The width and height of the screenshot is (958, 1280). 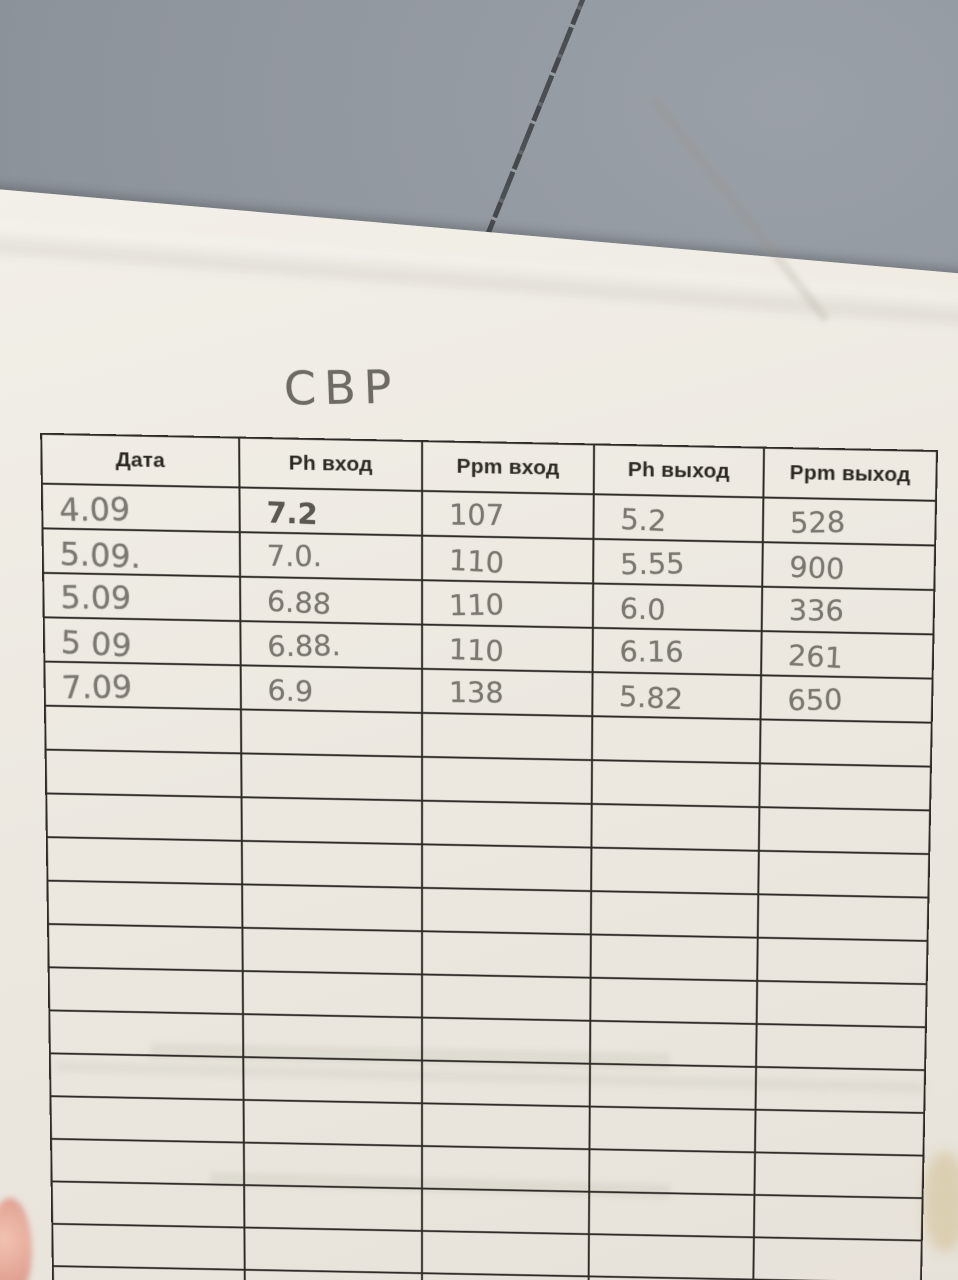 I want to click on handwritten-value: 6.88., so click(x=304, y=646).